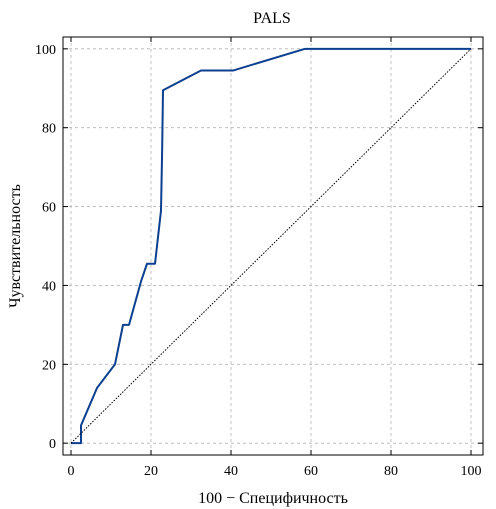 The image size is (496, 509). What do you see at coordinates (151, 471) in the screenshot?
I see `x-tick-label: 20` at bounding box center [151, 471].